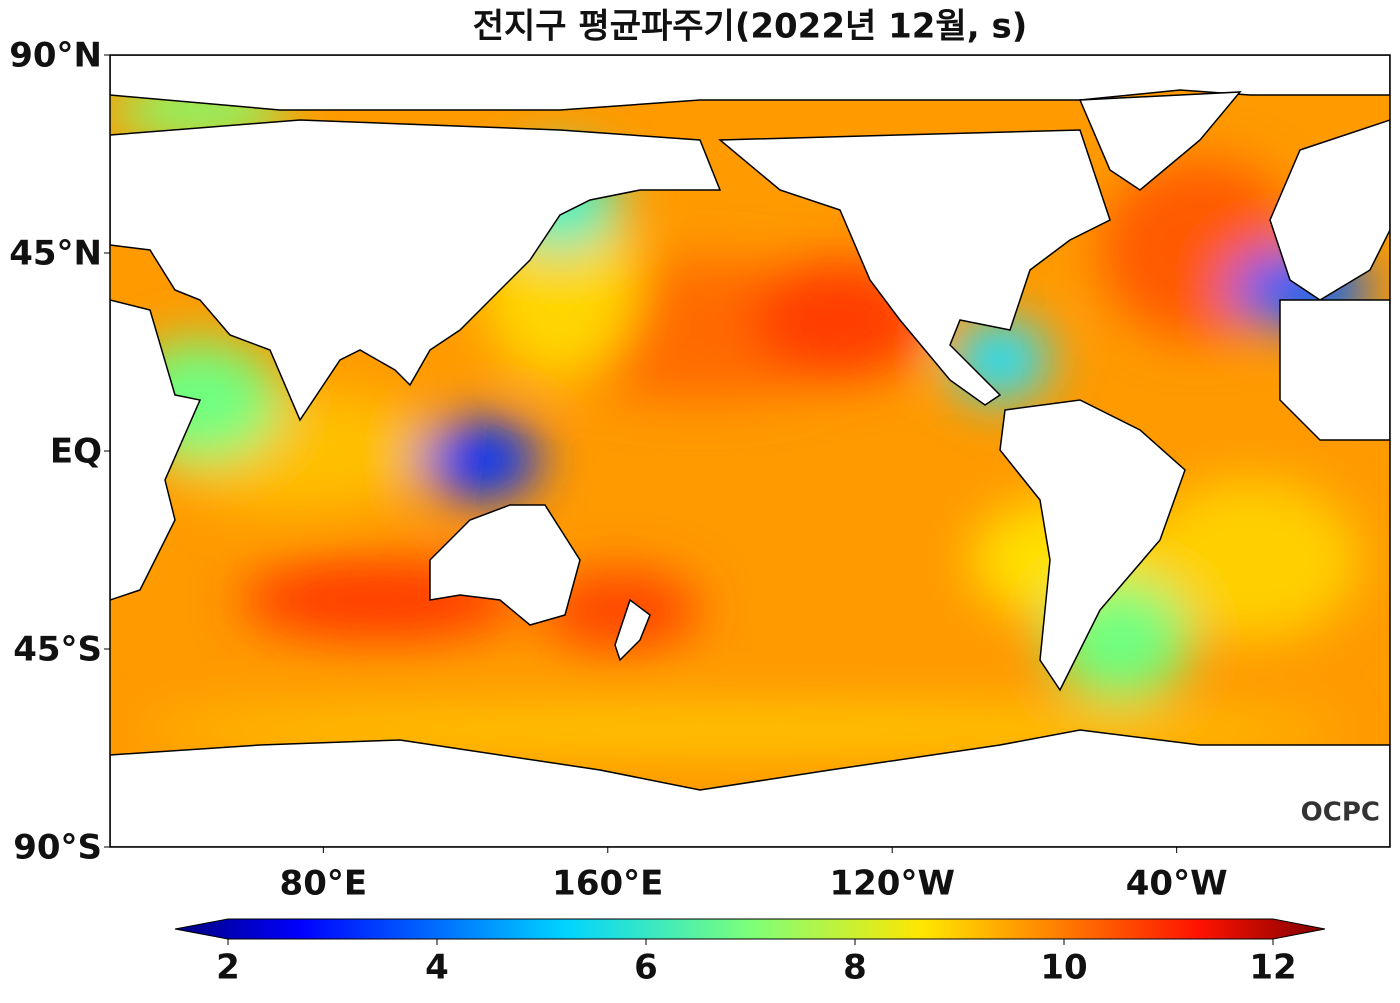 Image resolution: width=1400 pixels, height=1003 pixels. I want to click on colorbar, so click(750, 929).